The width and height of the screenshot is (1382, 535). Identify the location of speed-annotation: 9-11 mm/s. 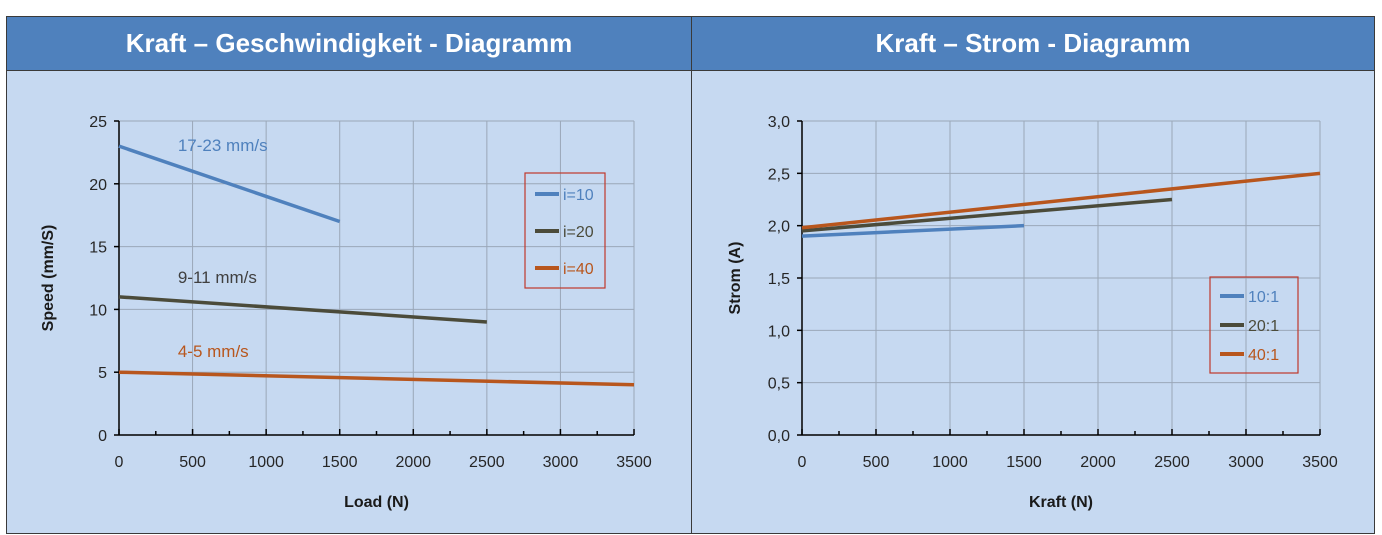
(217, 277).